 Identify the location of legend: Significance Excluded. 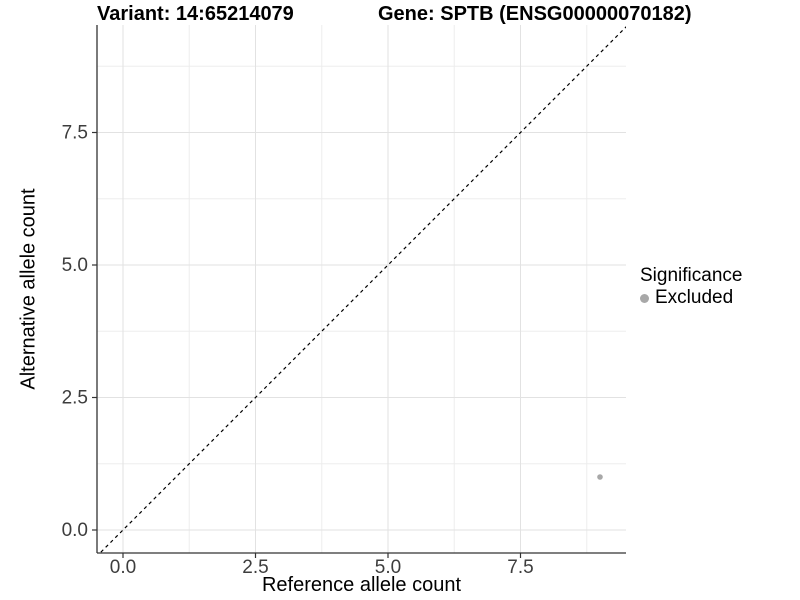
(691, 287).